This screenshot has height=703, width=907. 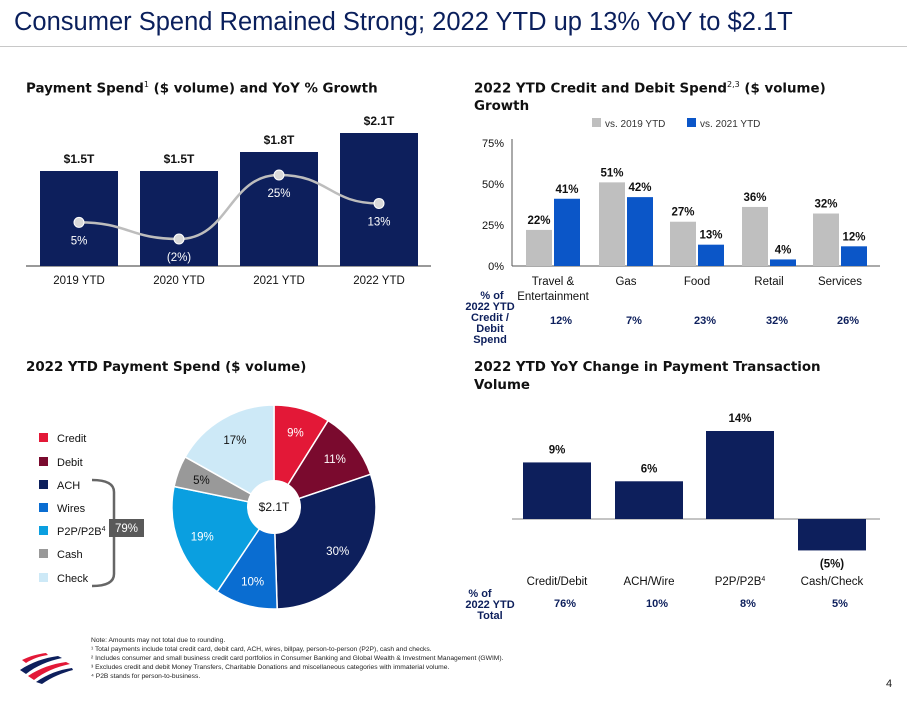 I want to click on bar-label-2021: 41%, so click(x=566, y=190).